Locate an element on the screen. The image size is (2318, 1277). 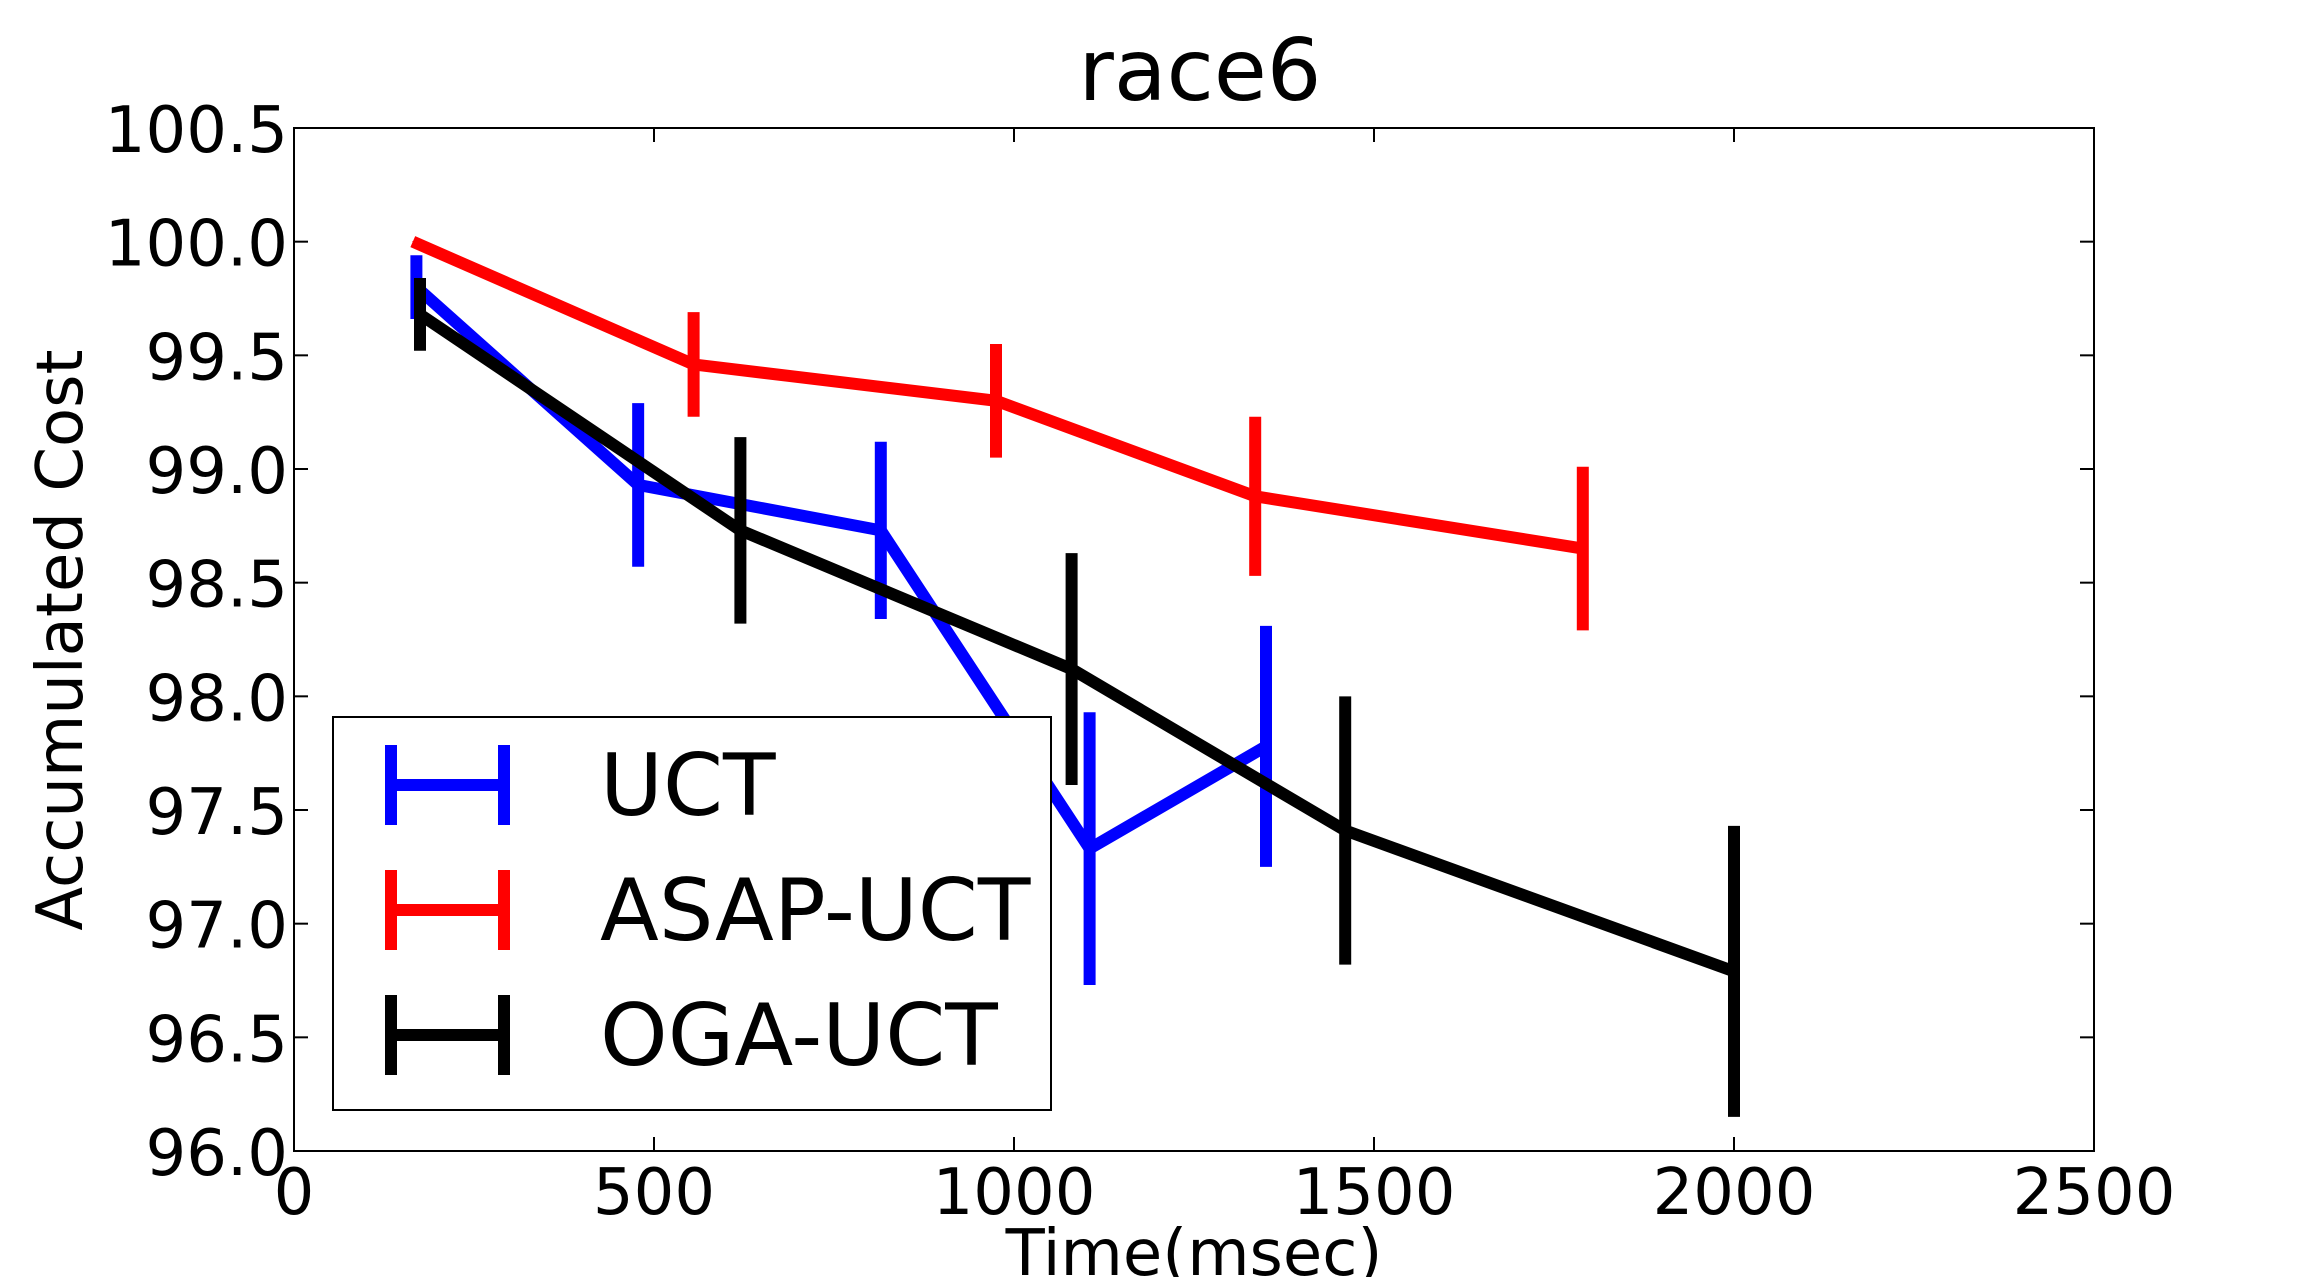
y-tick-label: 97.5 is located at coordinates (217, 813).